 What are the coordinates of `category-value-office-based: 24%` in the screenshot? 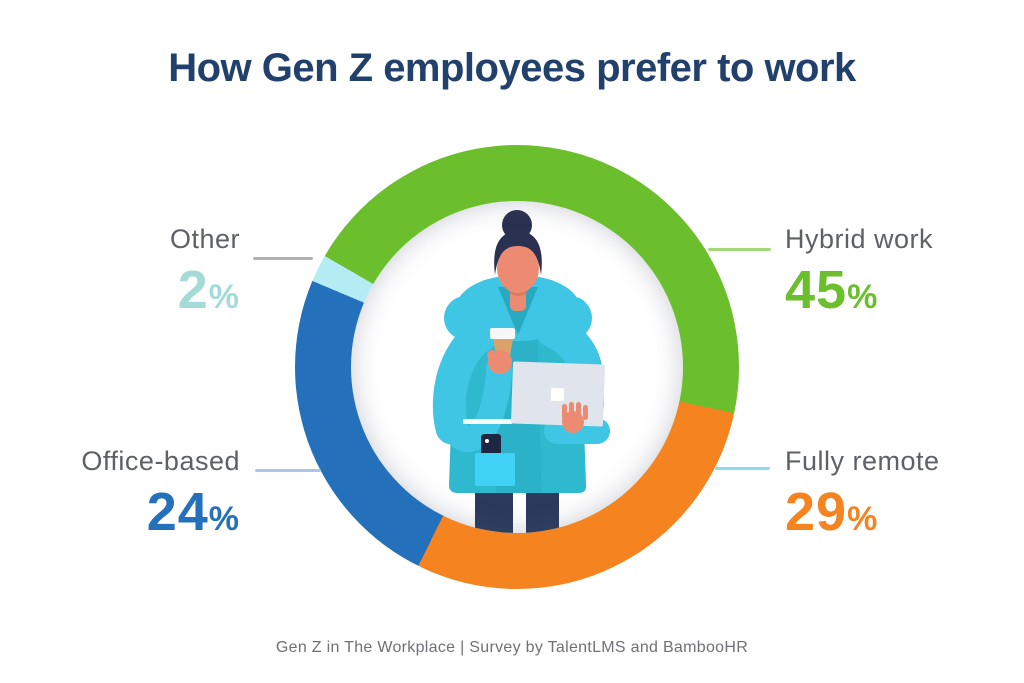 It's located at (160, 512).